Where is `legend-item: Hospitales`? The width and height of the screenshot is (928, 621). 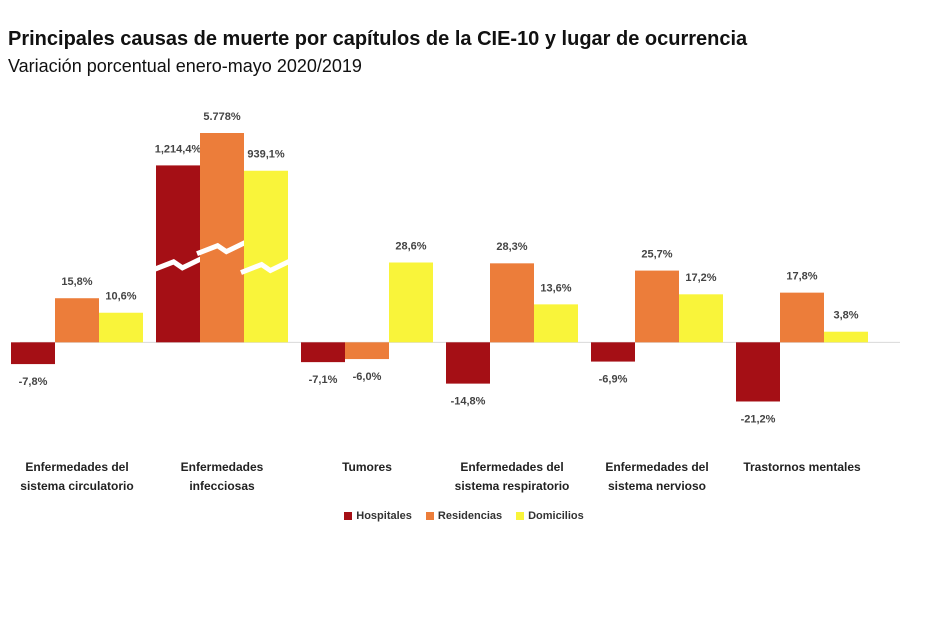
legend-item: Hospitales is located at coordinates (378, 516).